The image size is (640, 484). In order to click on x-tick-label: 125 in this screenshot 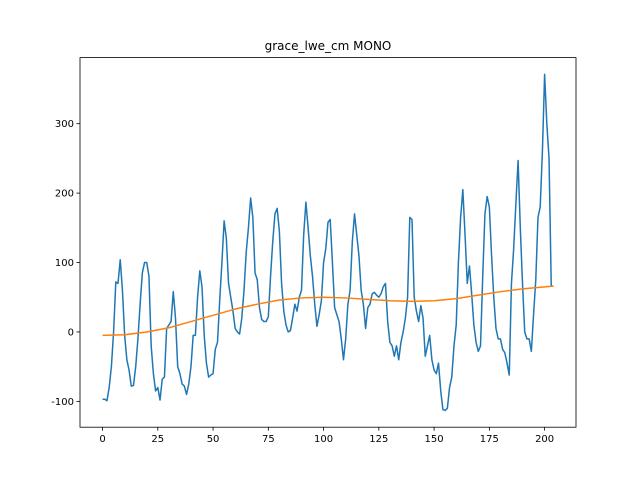, I will do `click(378, 439)`.